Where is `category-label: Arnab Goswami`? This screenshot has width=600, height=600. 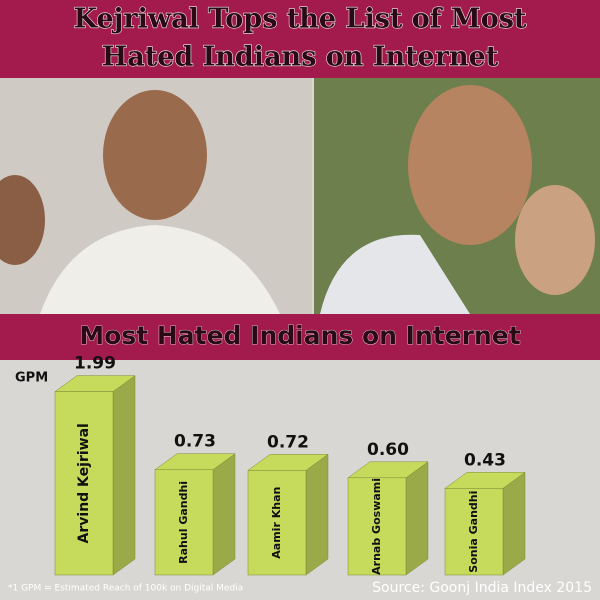
category-label: Arnab Goswami is located at coordinates (376, 526).